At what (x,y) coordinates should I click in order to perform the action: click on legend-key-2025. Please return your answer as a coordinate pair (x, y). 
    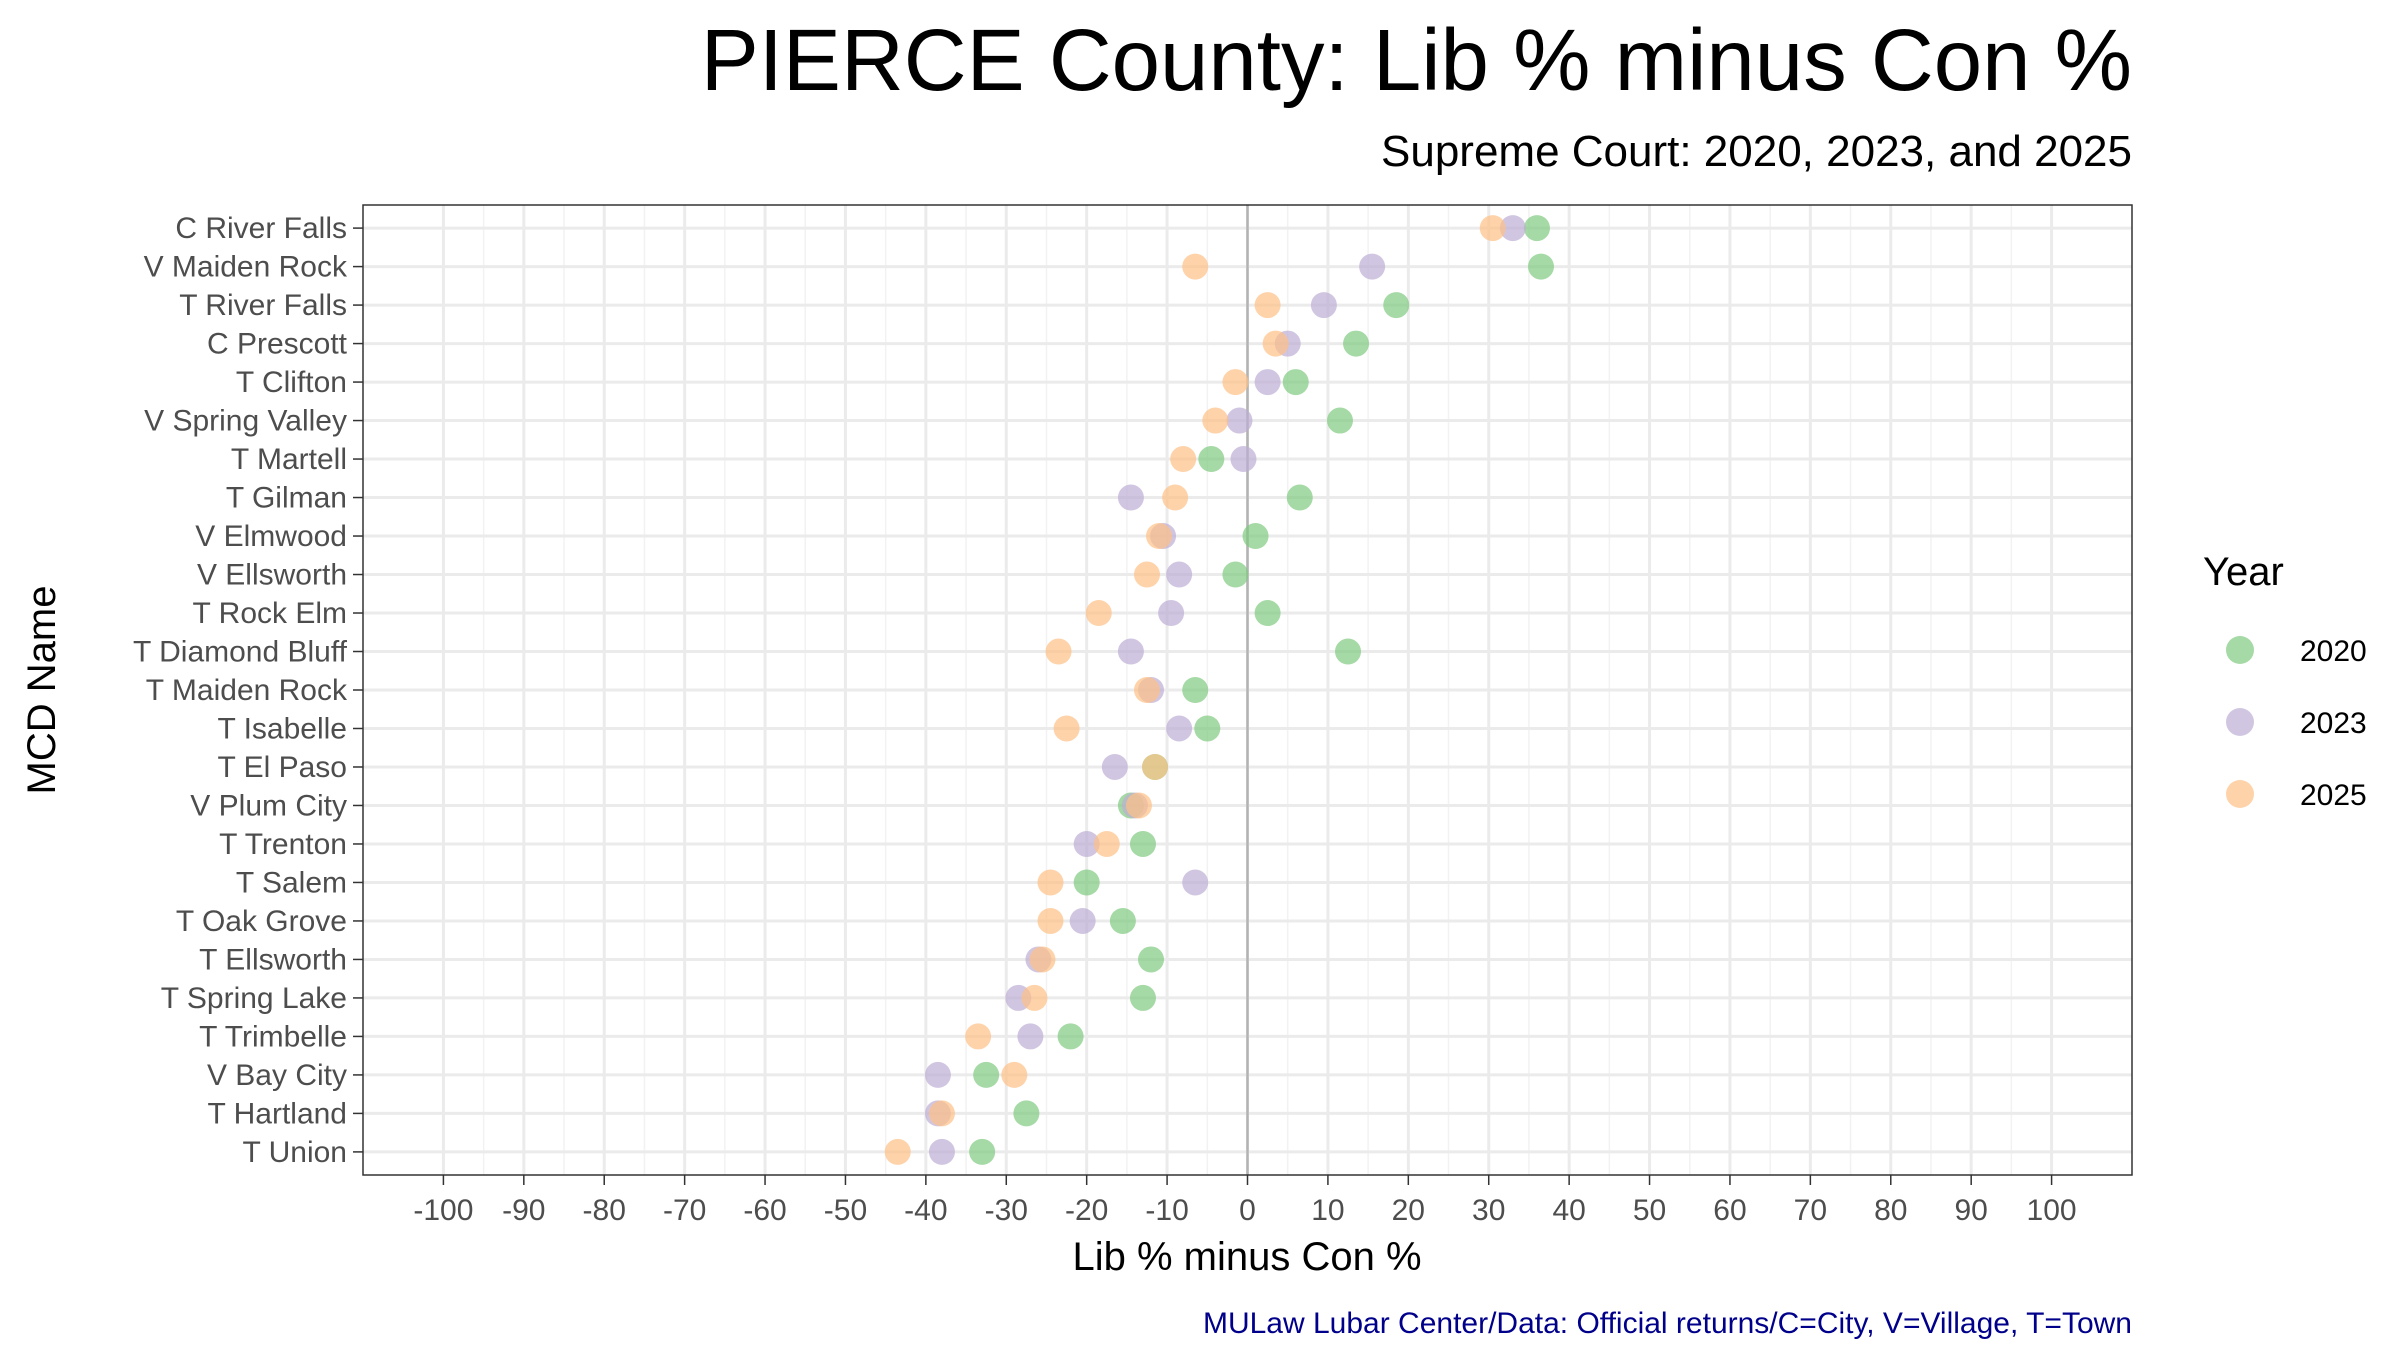
    Looking at the image, I should click on (2240, 794).